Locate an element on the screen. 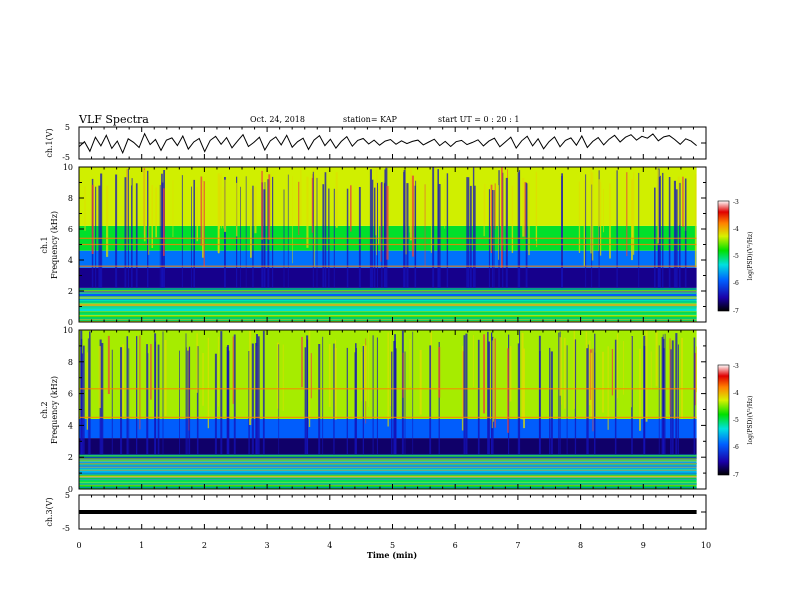 The image size is (792, 612). ch1-cb-tick-m6: -6 is located at coordinates (736, 283).